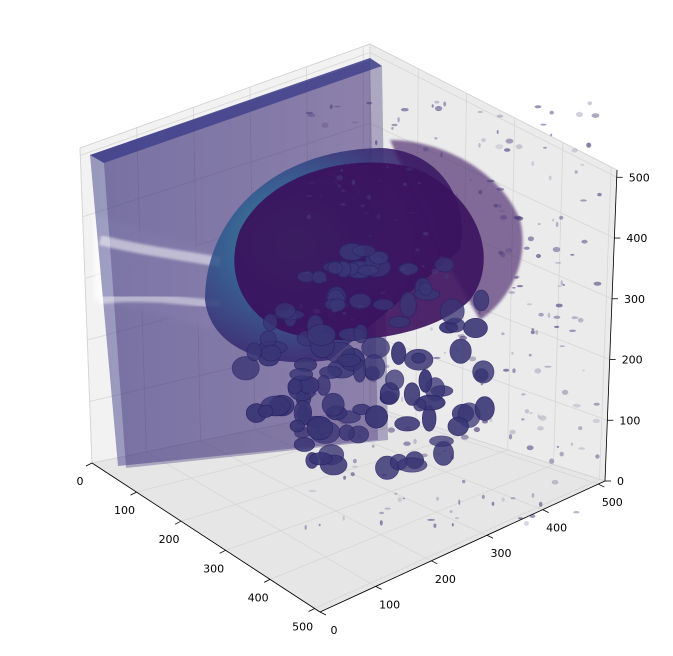 This screenshot has height=656, width=673. I want to click on fragment-cloud, so click(456, 230).